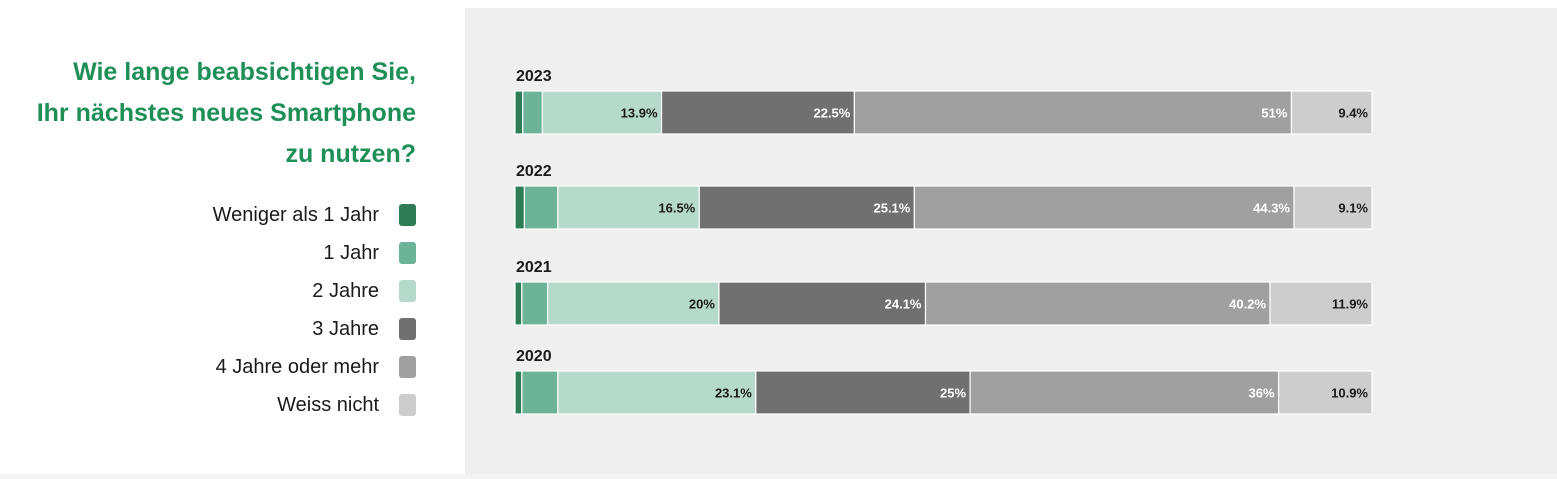 The height and width of the screenshot is (479, 1557). What do you see at coordinates (534, 267) in the screenshot?
I see `category-label: 2021` at bounding box center [534, 267].